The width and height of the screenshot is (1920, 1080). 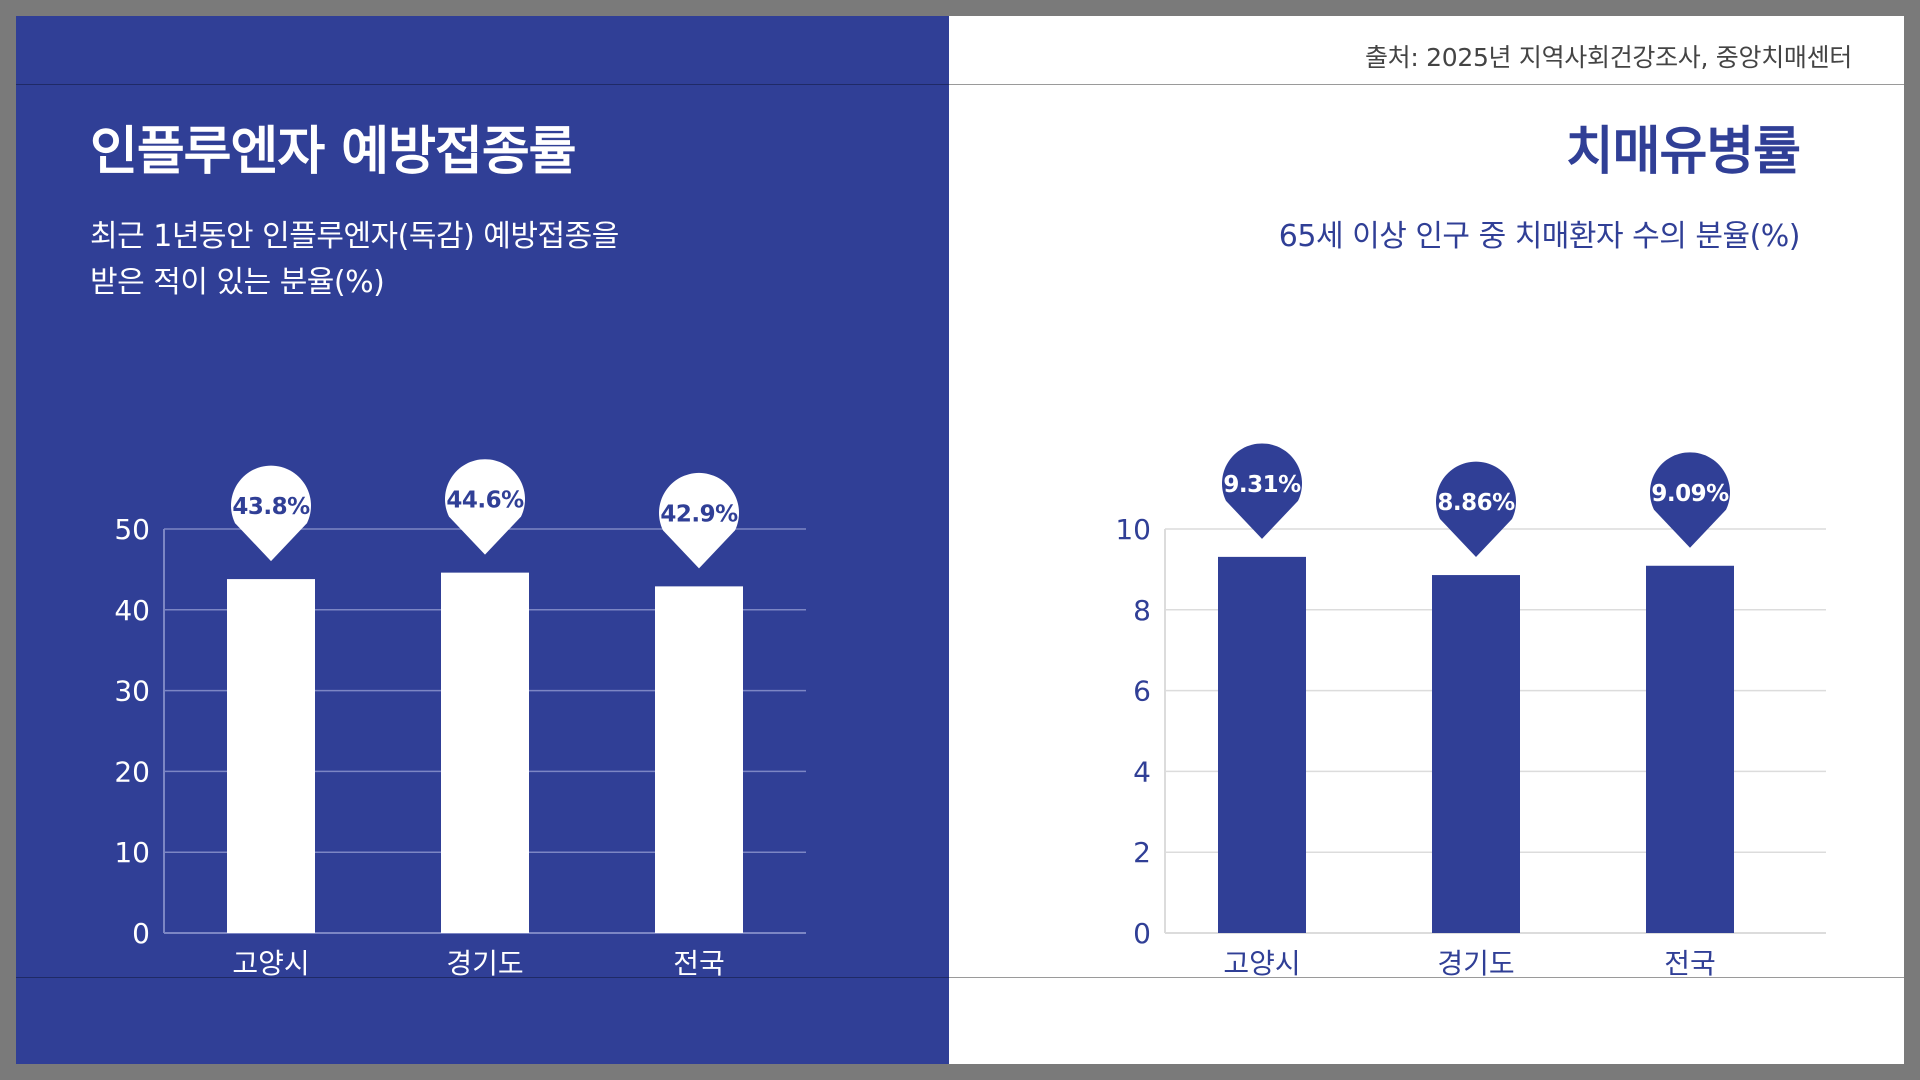 I want to click on dementia-value-label: 8.86%, so click(x=1476, y=503).